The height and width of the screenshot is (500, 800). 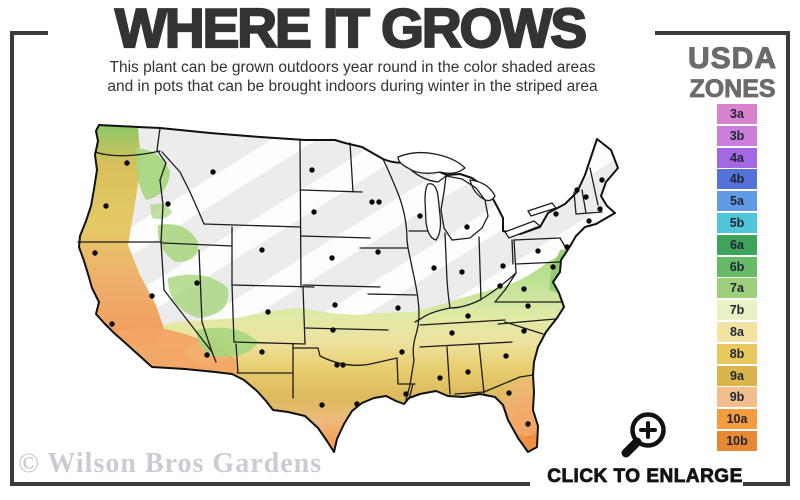 I want to click on frame-left, so click(x=12, y=258).